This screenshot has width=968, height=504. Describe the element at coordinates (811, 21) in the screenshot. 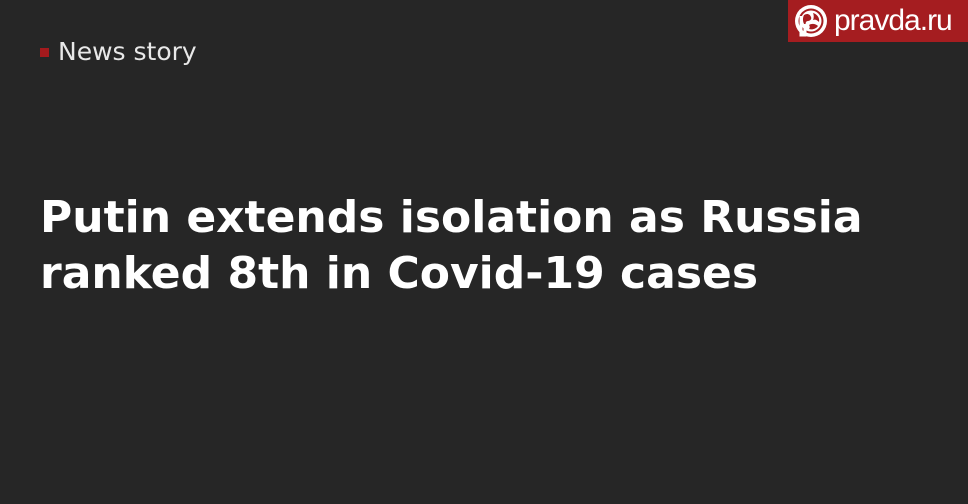

I see `pravda-logo-icon` at that location.